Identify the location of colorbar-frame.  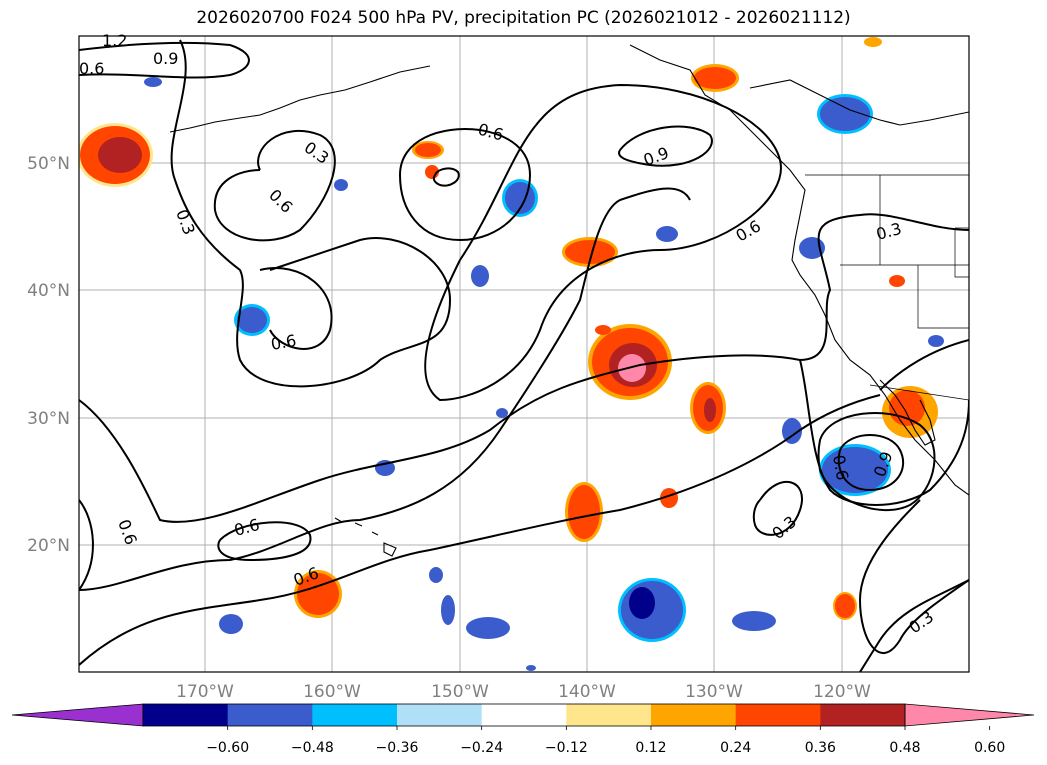
(524, 715).